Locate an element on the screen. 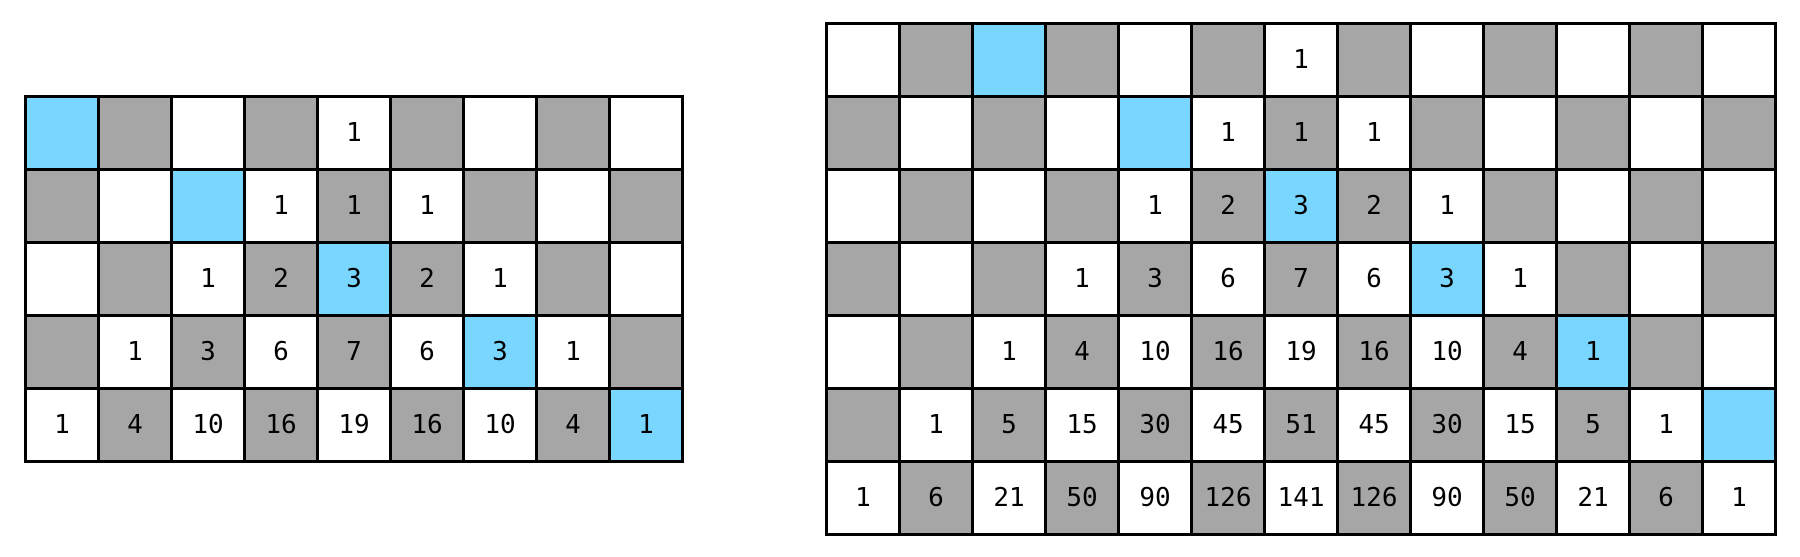  grid-cell: 21 is located at coordinates (1593, 498).